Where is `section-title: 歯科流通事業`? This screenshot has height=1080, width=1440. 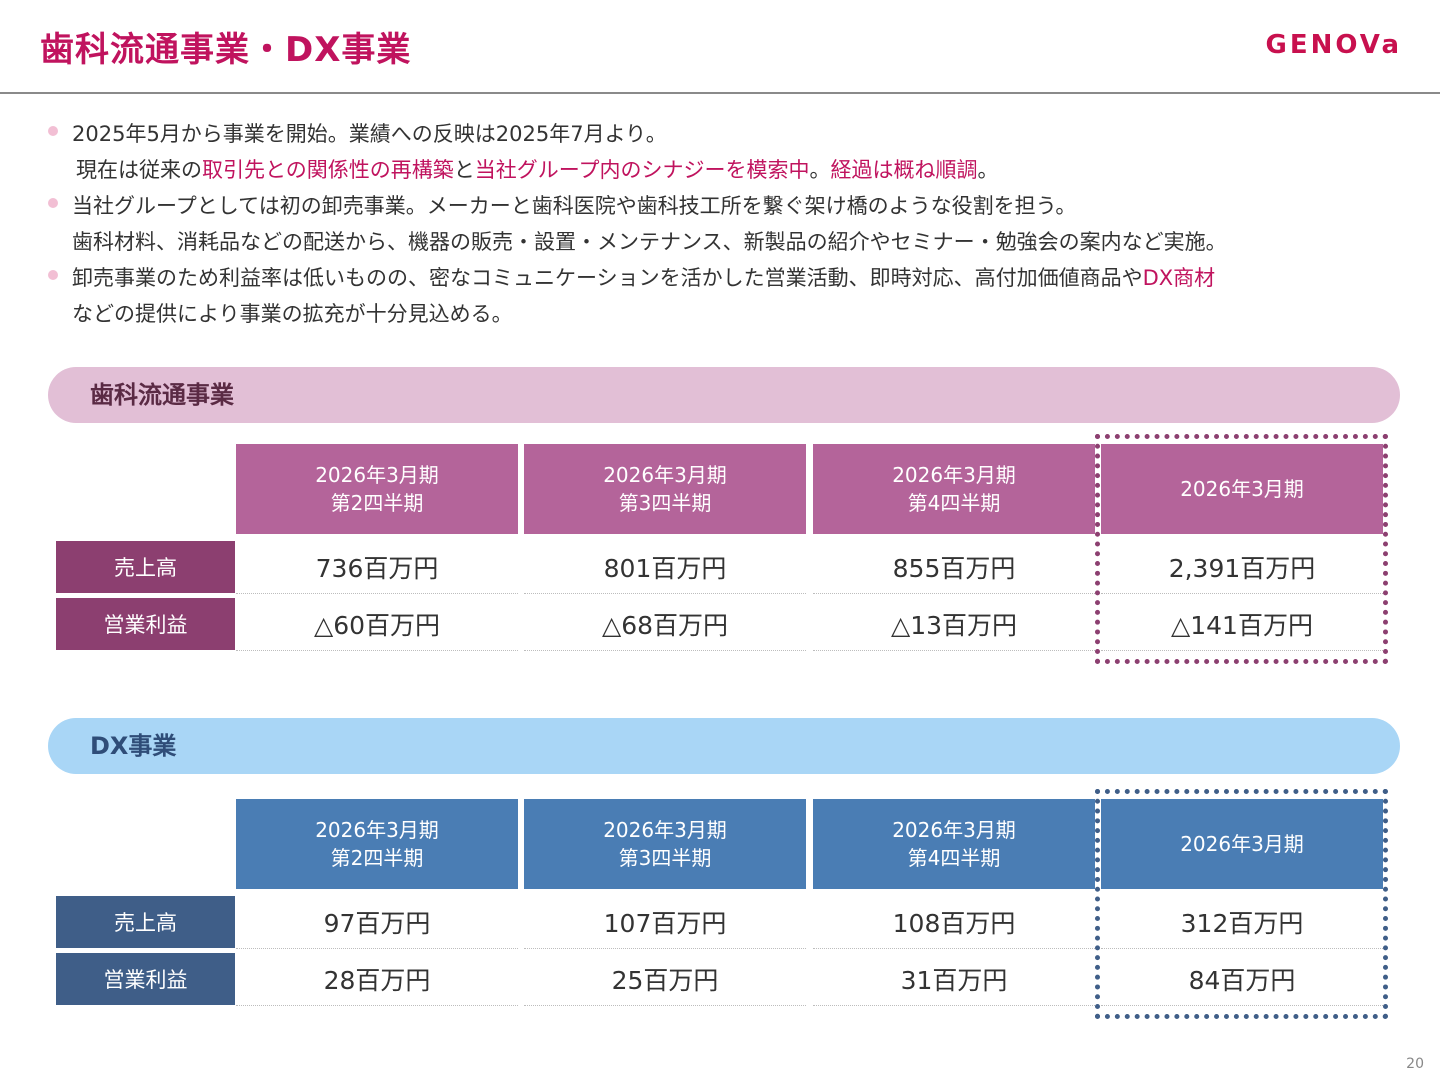 section-title: 歯科流通事業 is located at coordinates (162, 395).